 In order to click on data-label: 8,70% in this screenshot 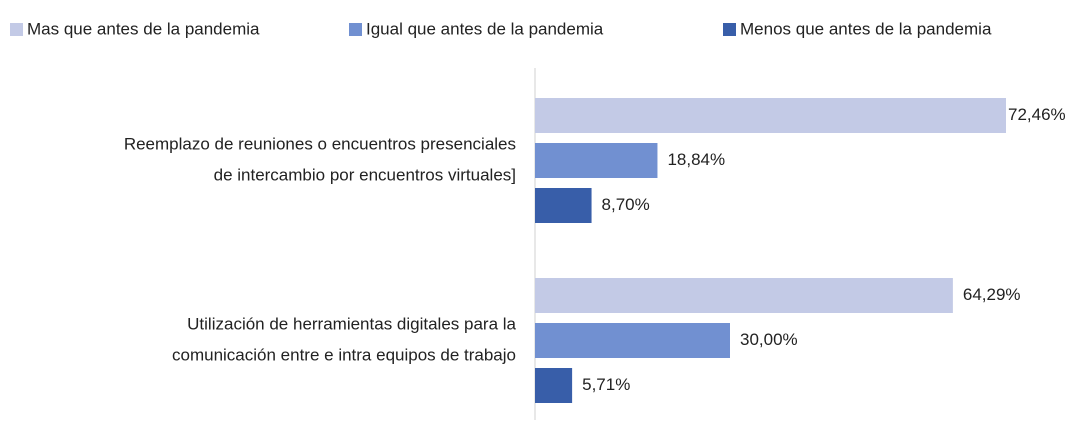, I will do `click(626, 204)`.